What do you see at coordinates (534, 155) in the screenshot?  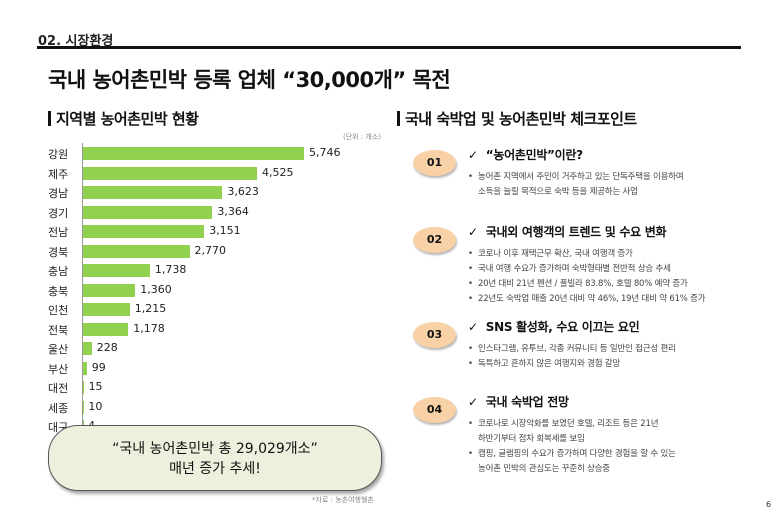 I see `point-title-text: “농어촌민박”이란?` at bounding box center [534, 155].